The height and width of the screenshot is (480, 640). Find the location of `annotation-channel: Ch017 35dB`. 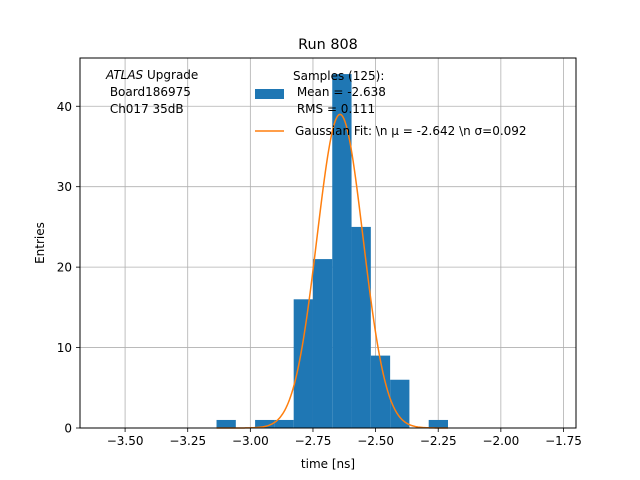

annotation-channel: Ch017 35dB is located at coordinates (145, 109).